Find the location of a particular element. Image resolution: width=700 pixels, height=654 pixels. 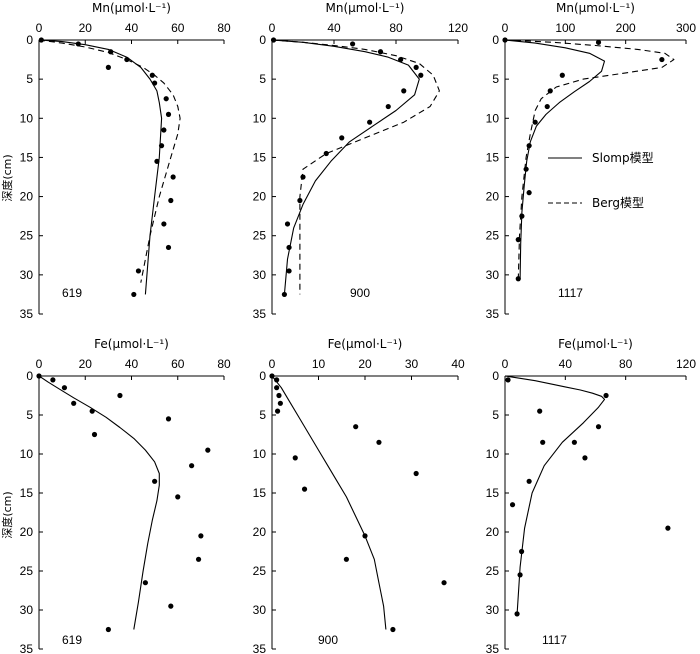

panel-fe-900: Fe(μmol·L⁻¹) 0 10 20 30 40 0 5 10 15 20 25 30 35 900 is located at coordinates (359, 495).